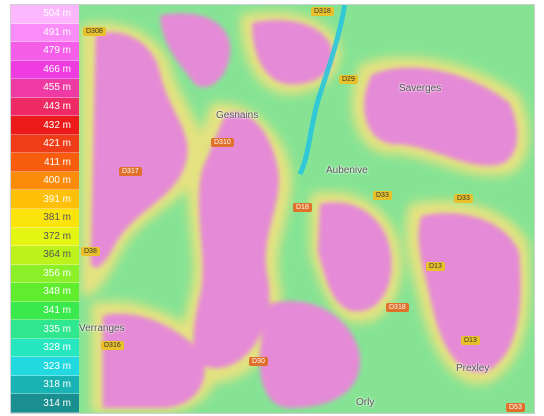 Image resolution: width=544 pixels, height=416 pixels. I want to click on legend-entry: 432 m, so click(45, 125).